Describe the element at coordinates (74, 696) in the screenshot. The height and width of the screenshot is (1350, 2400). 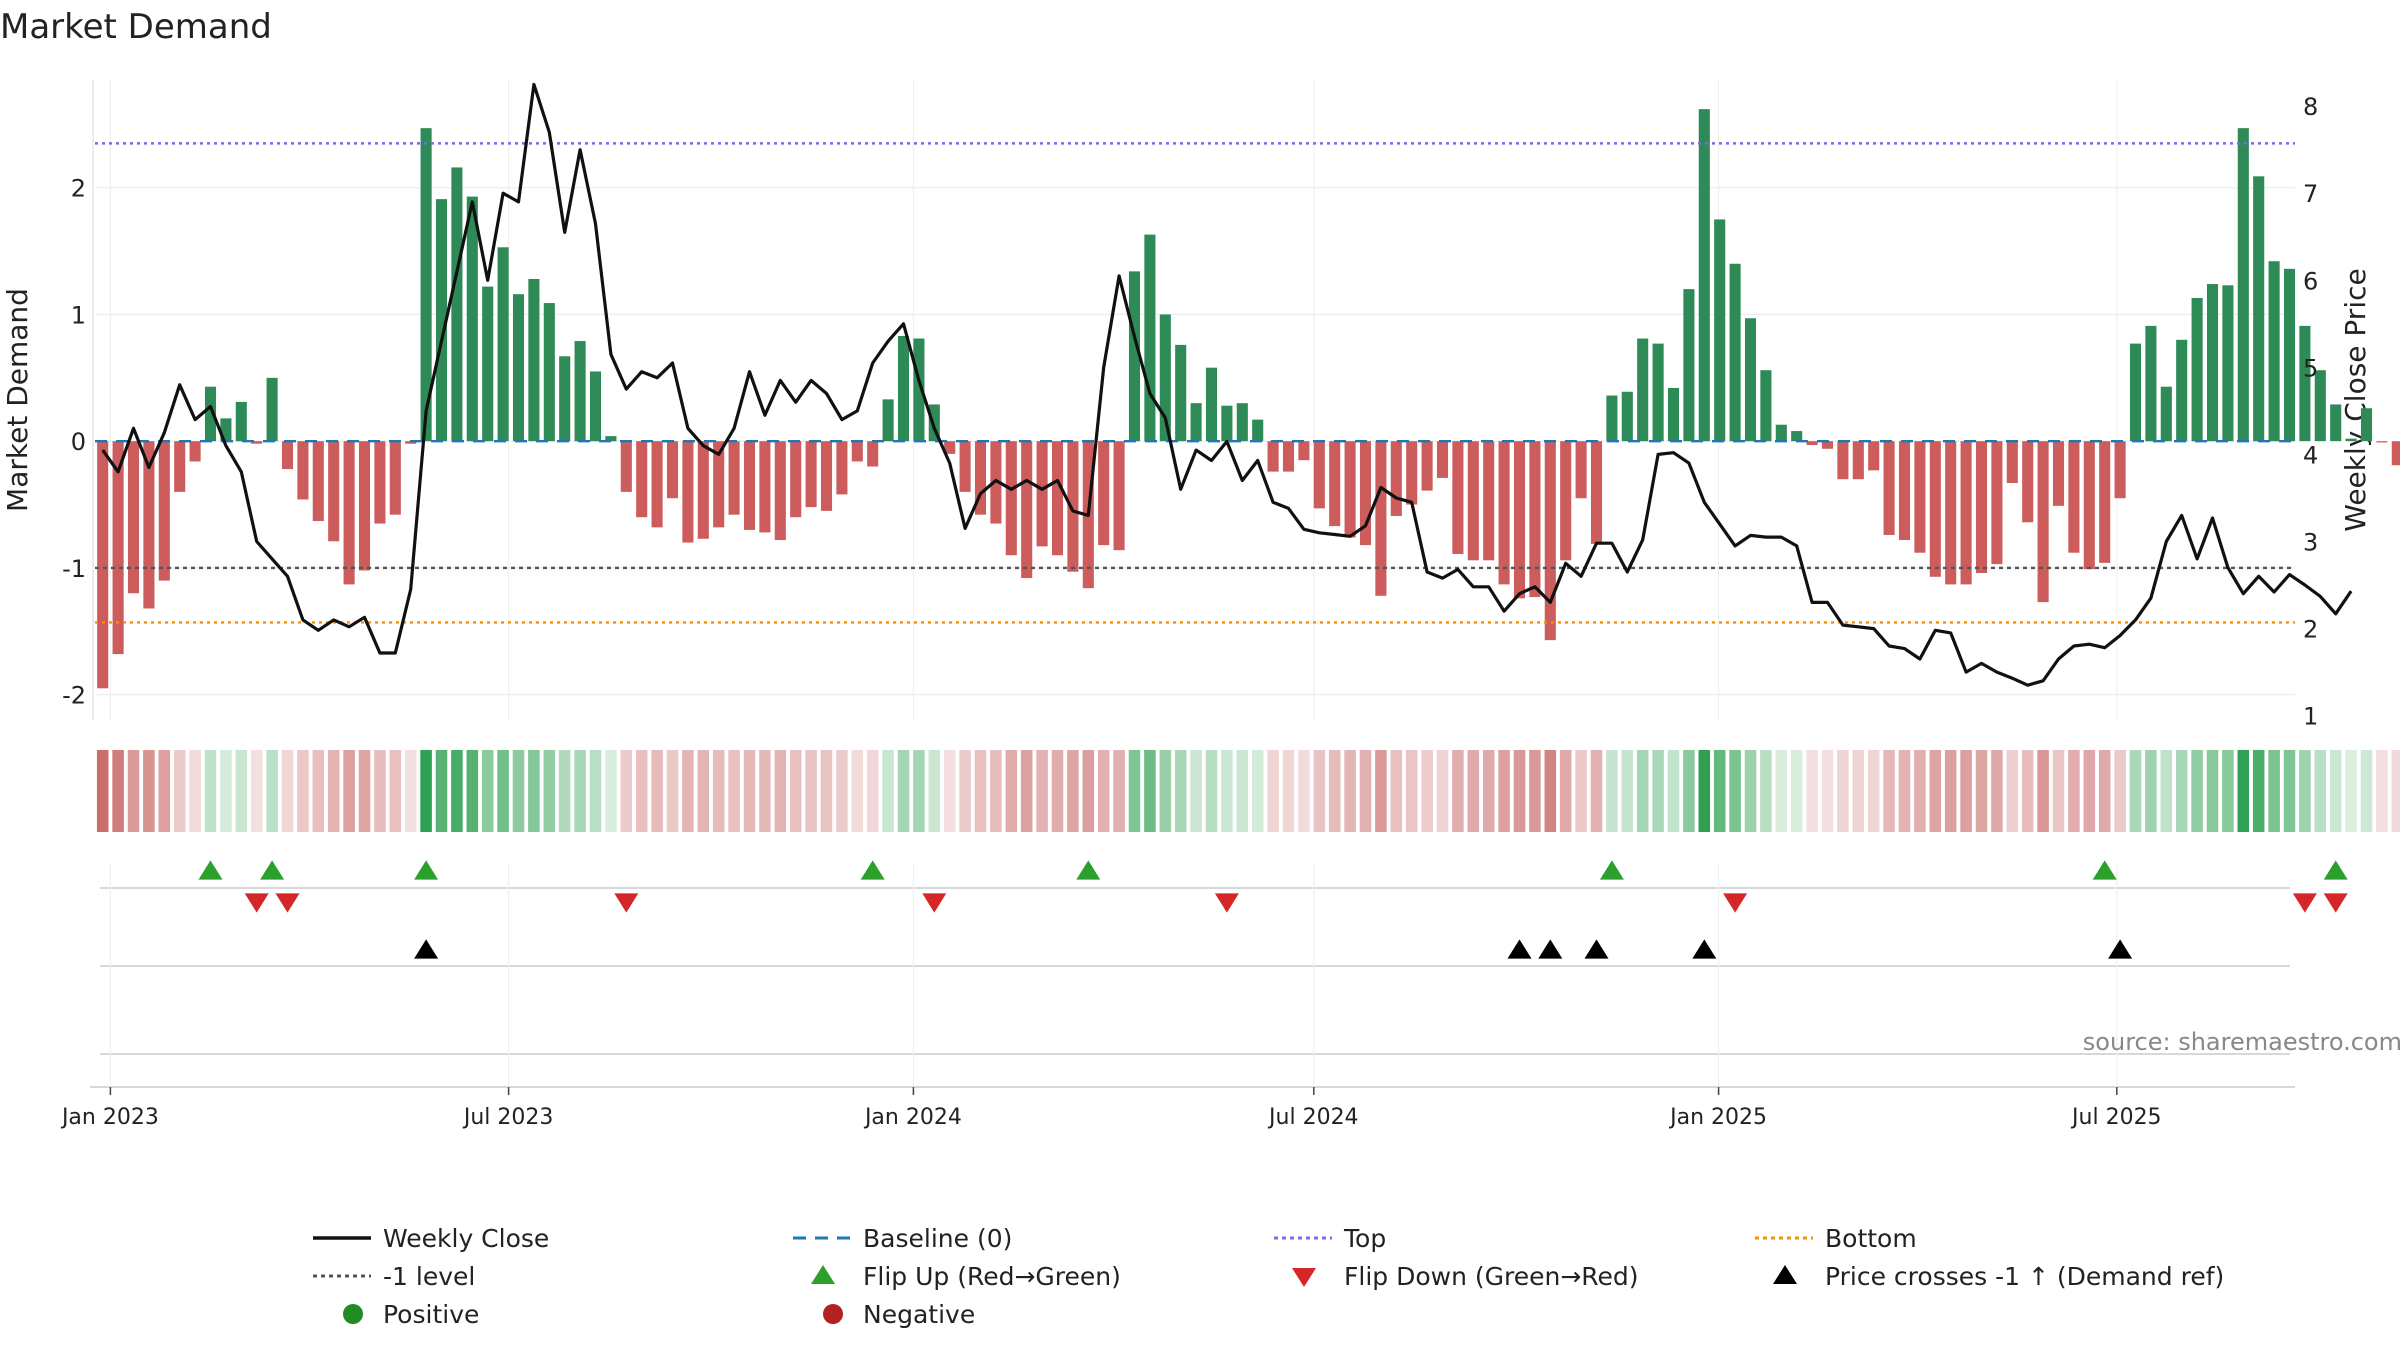
I see `left-tick-label: -2` at that location.